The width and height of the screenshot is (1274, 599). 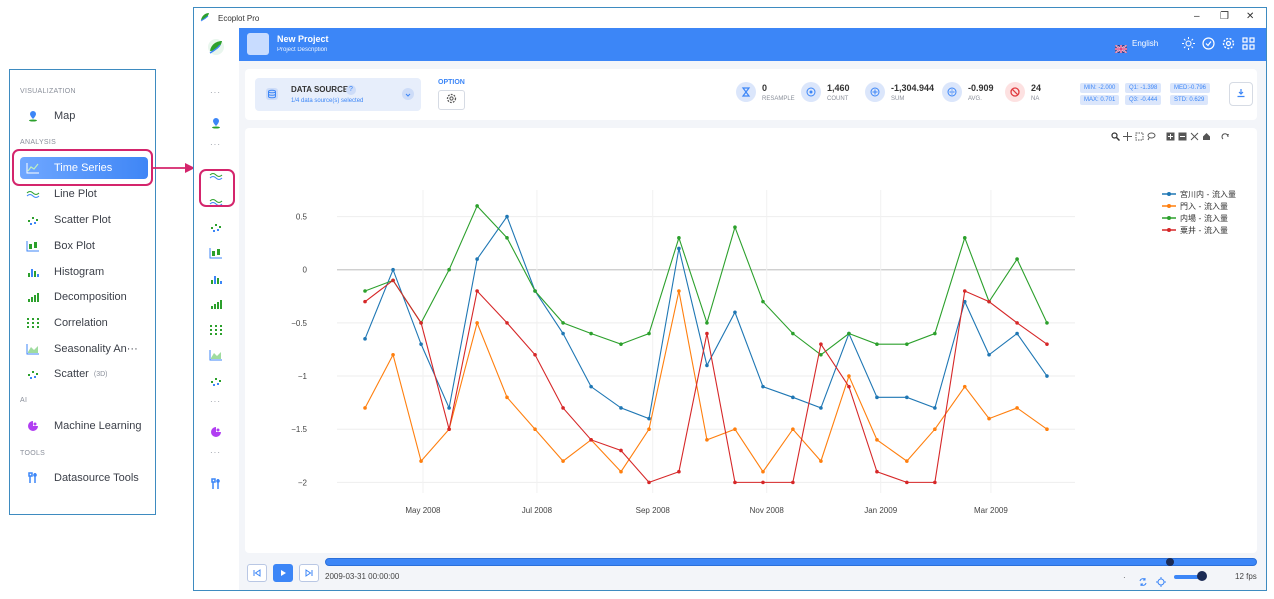 What do you see at coordinates (981, 88) in the screenshot?
I see `stat-value: -0.909` at bounding box center [981, 88].